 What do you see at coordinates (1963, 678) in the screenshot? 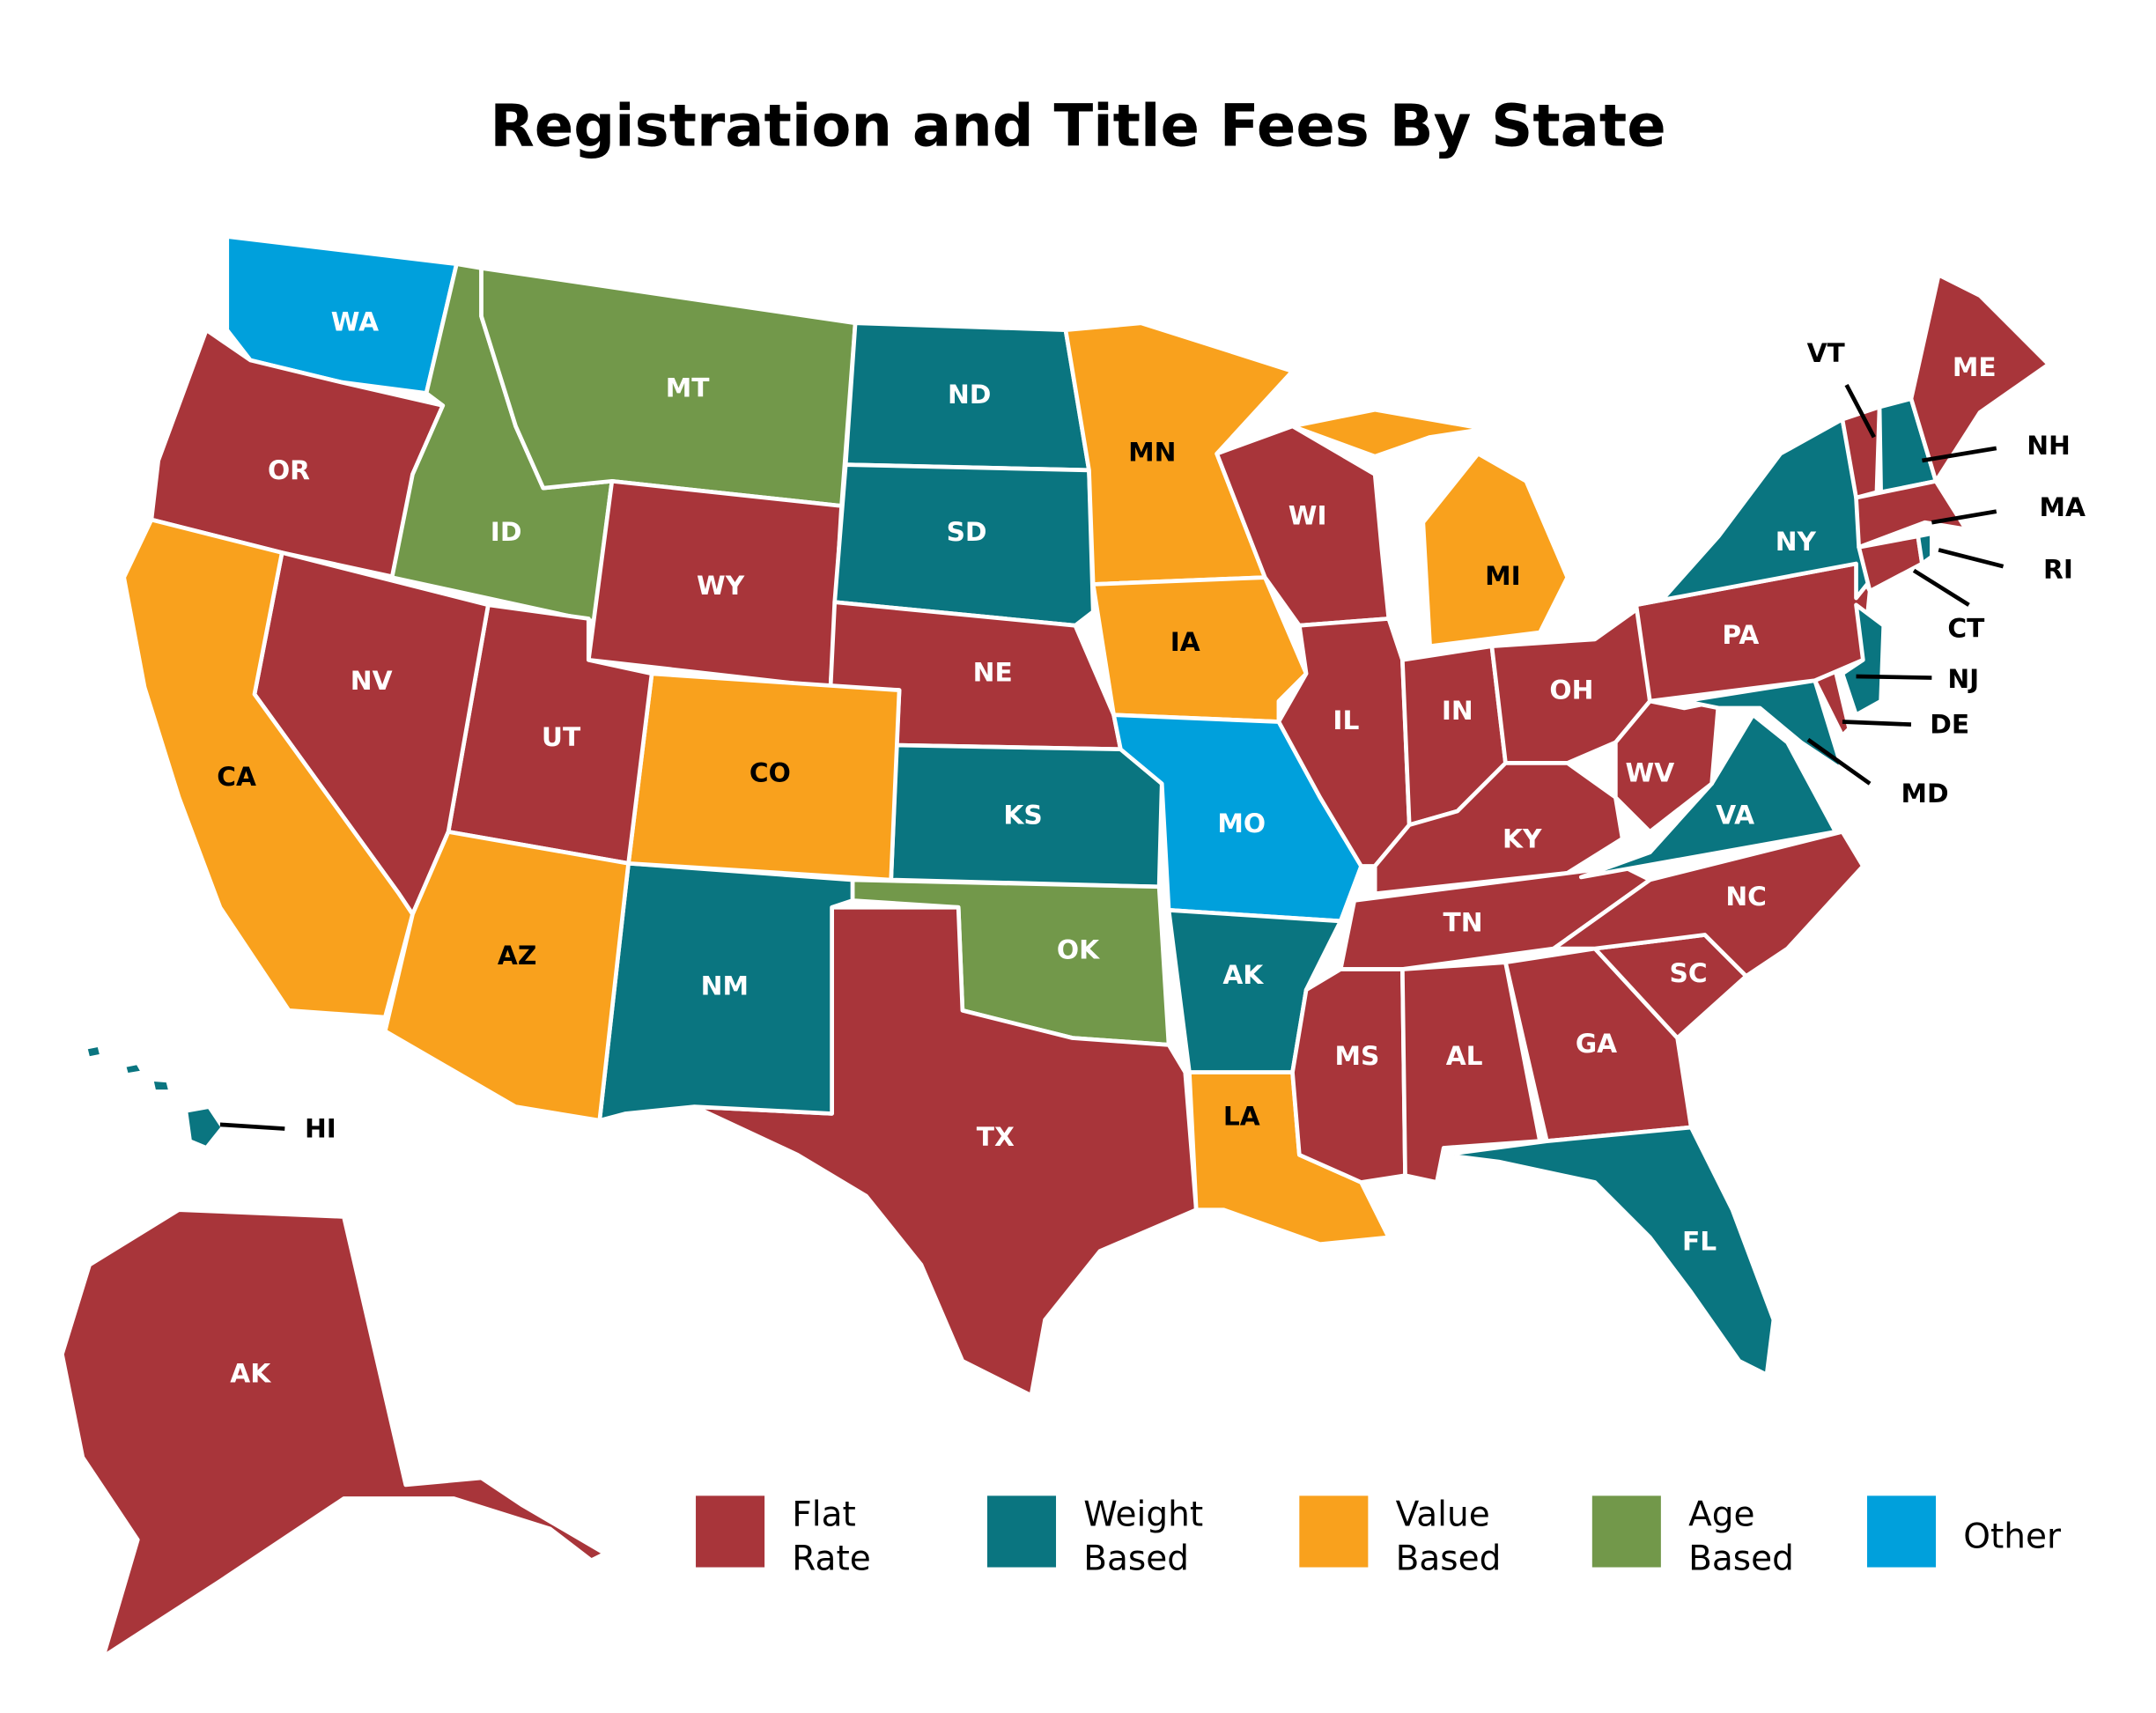
I see `state-label: NJ` at bounding box center [1963, 678].